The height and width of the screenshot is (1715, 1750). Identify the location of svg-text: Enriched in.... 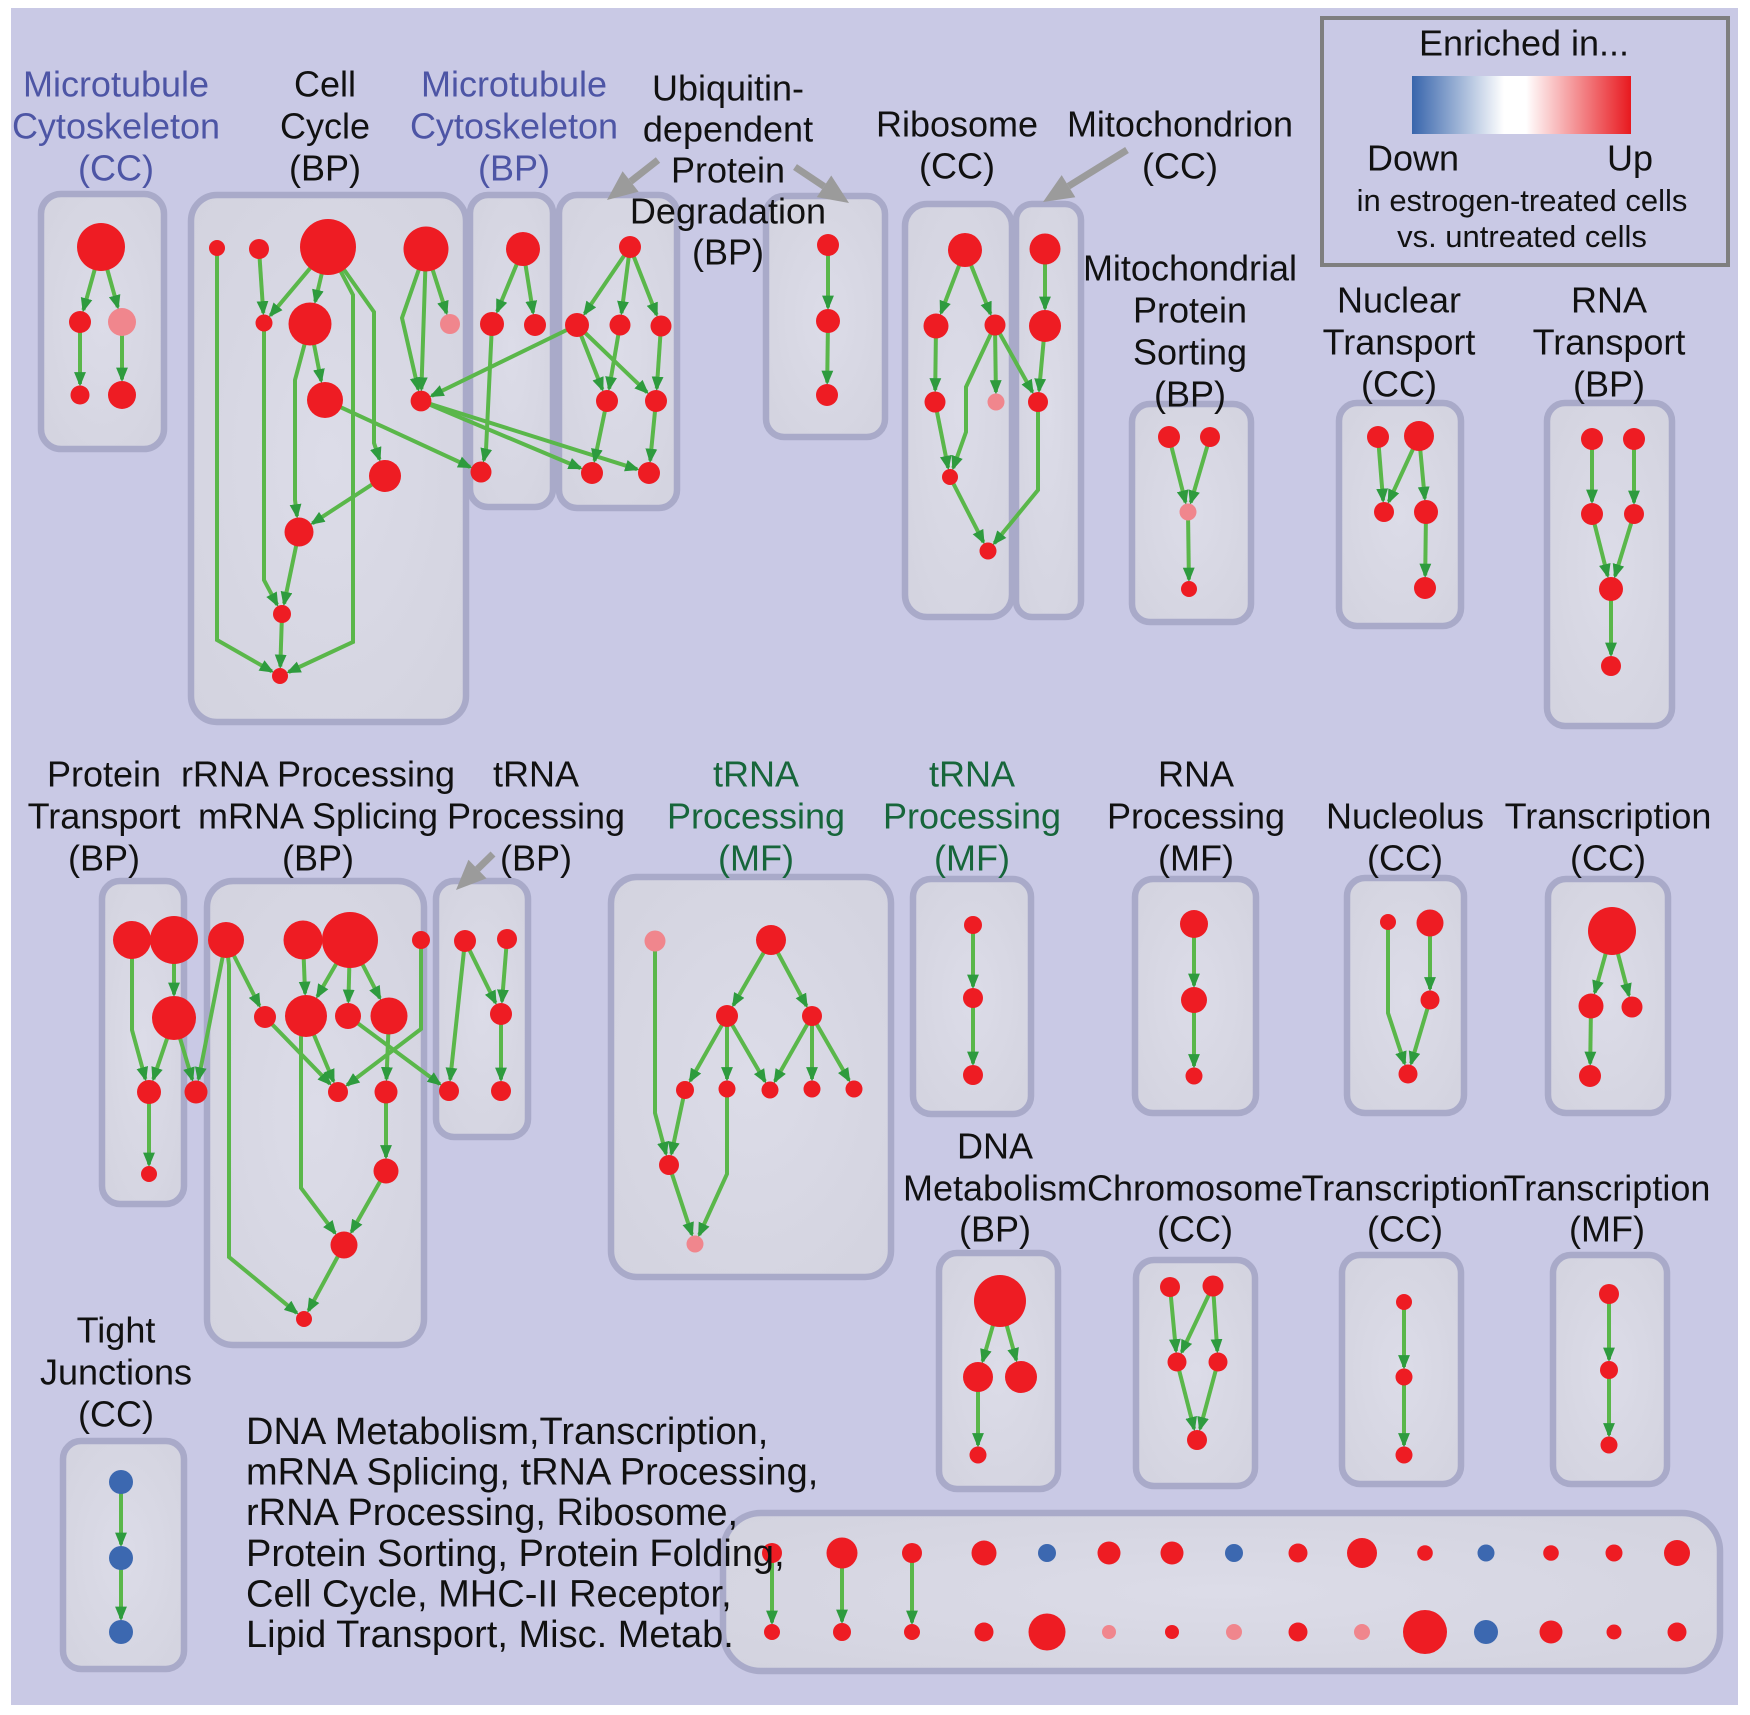
(1524, 43).